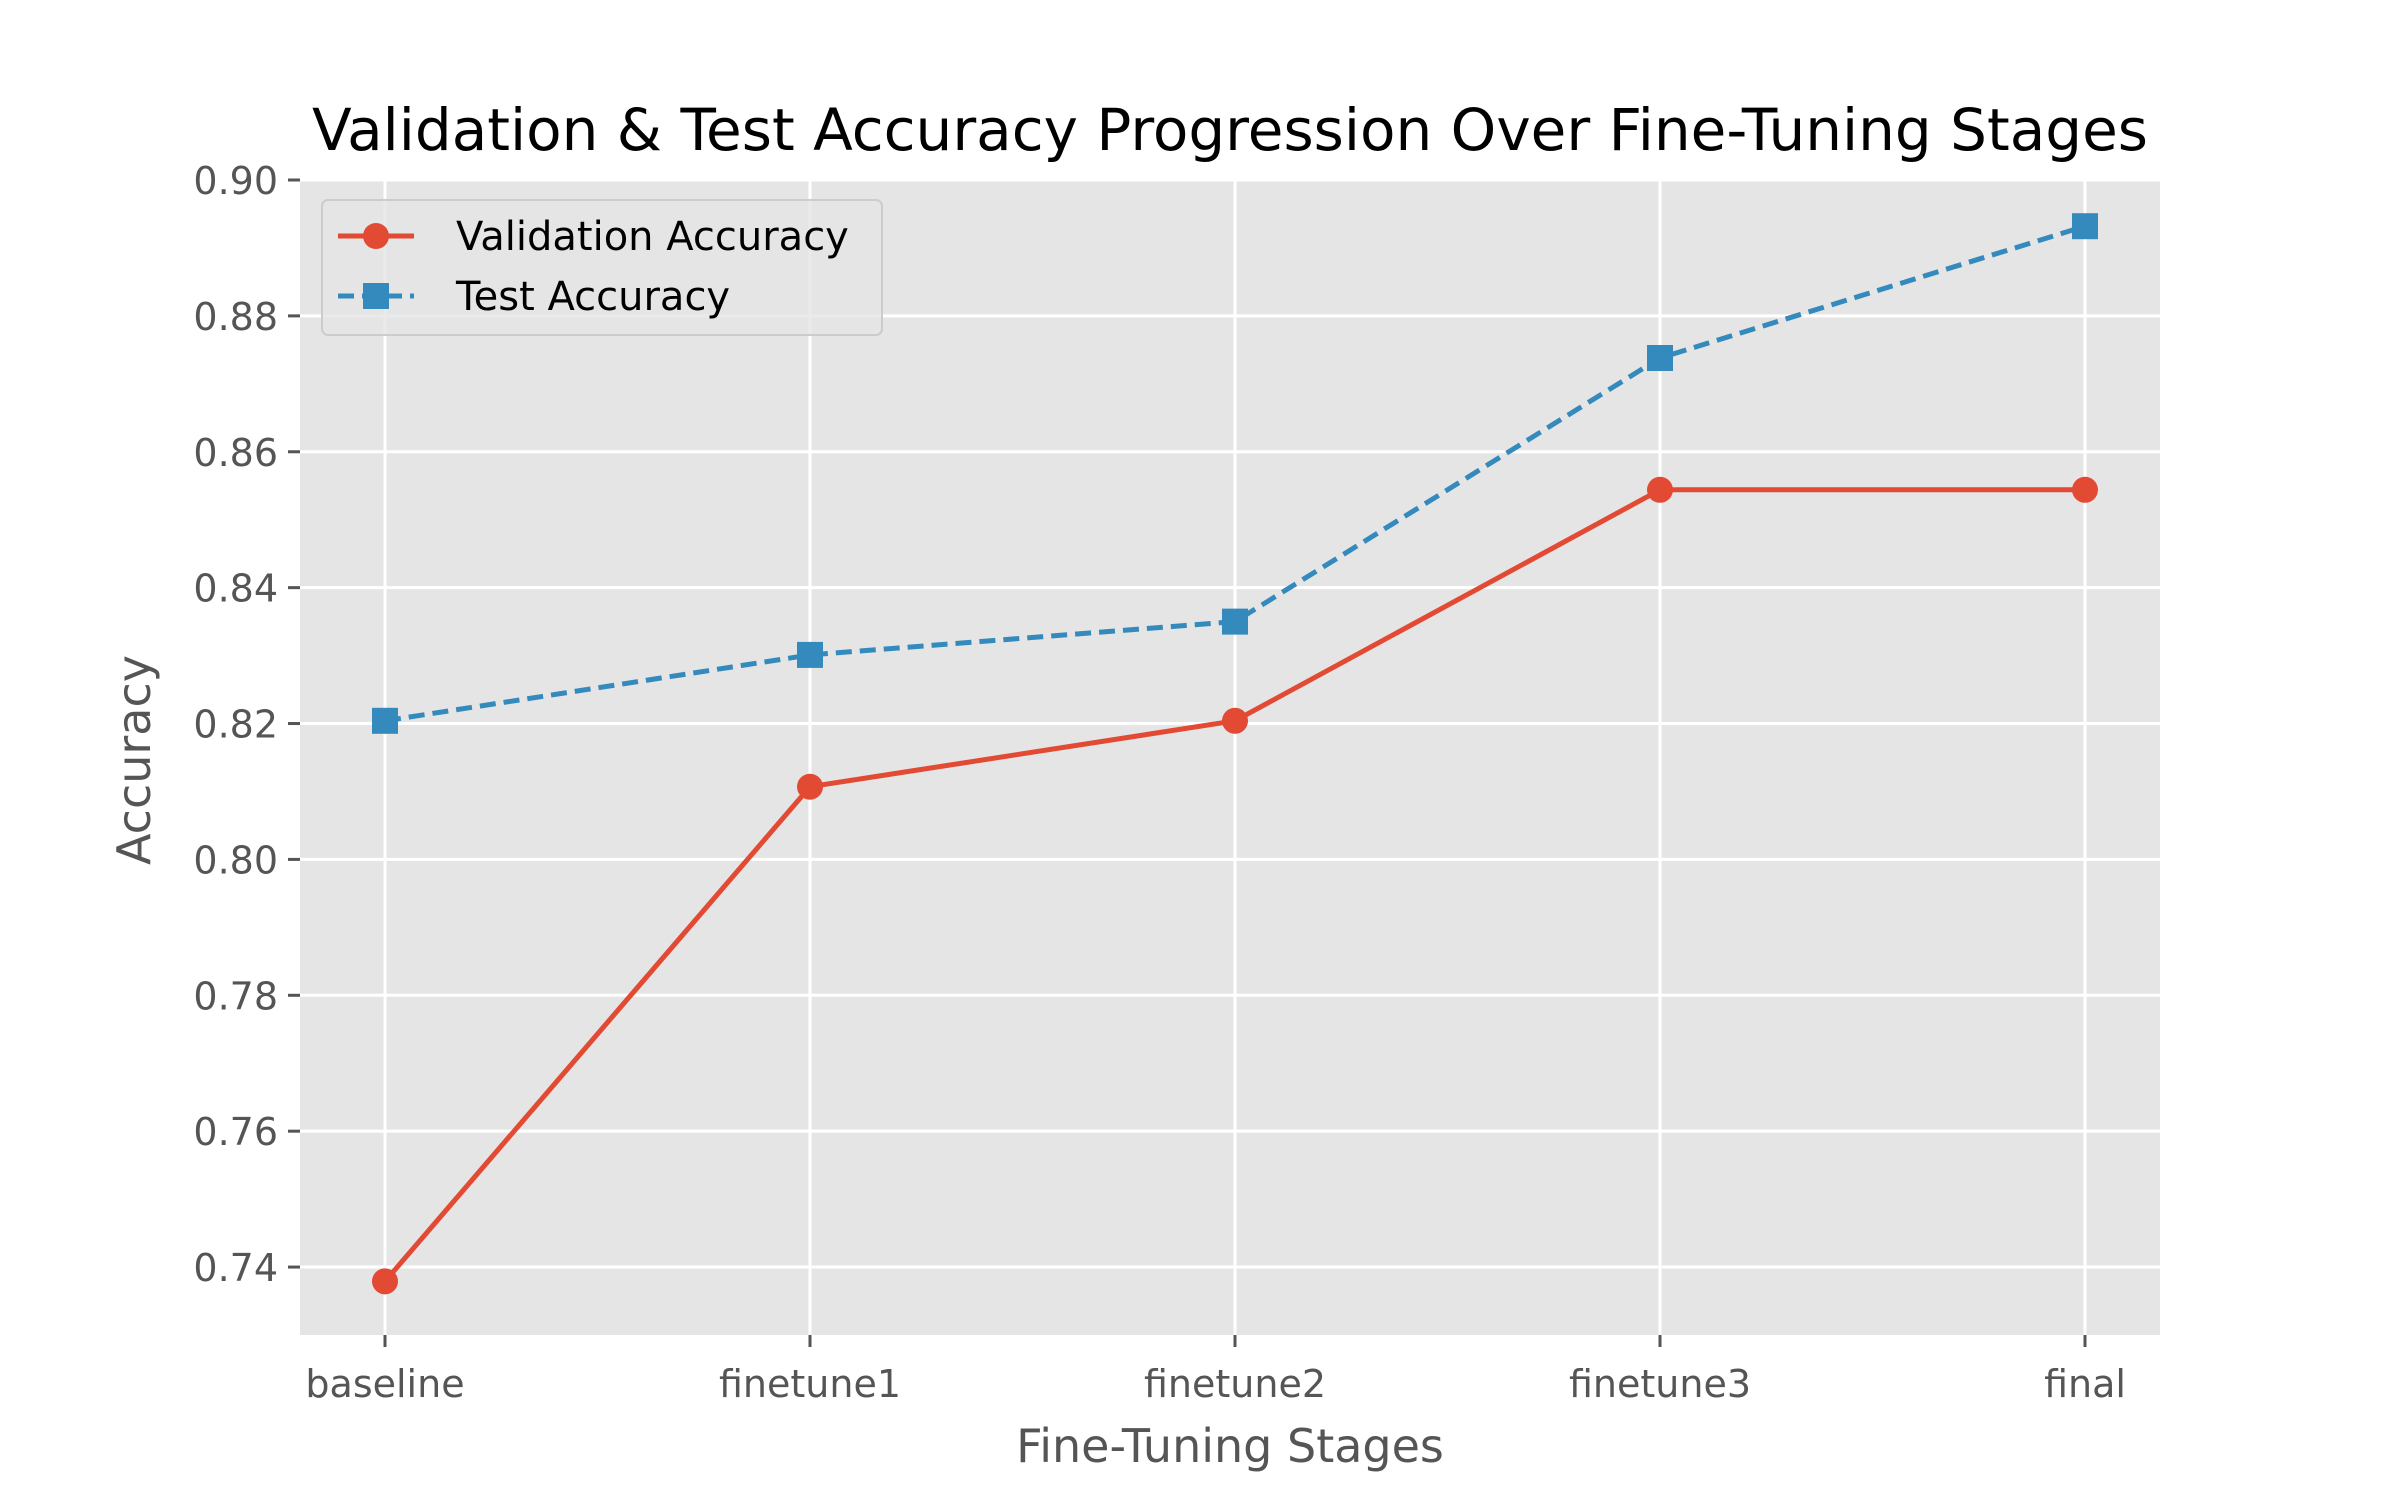  I want to click on y-tick-label: 0.86, so click(235, 453).